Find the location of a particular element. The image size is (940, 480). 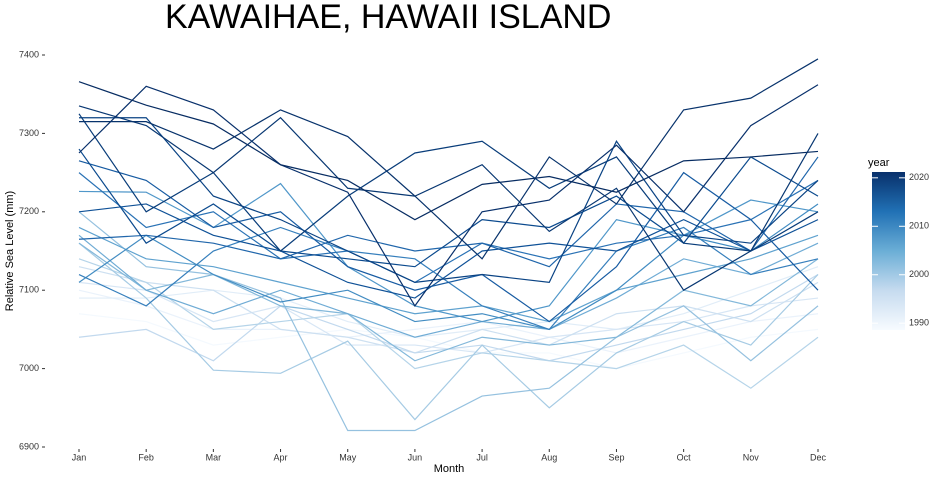

colorbar-title: year is located at coordinates (879, 163).